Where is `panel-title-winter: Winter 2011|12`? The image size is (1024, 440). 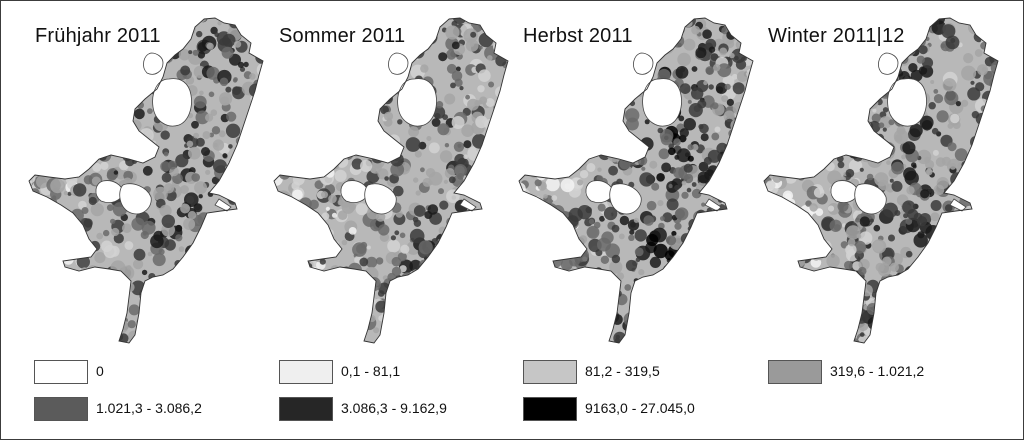
panel-title-winter: Winter 2011|12 is located at coordinates (836, 36).